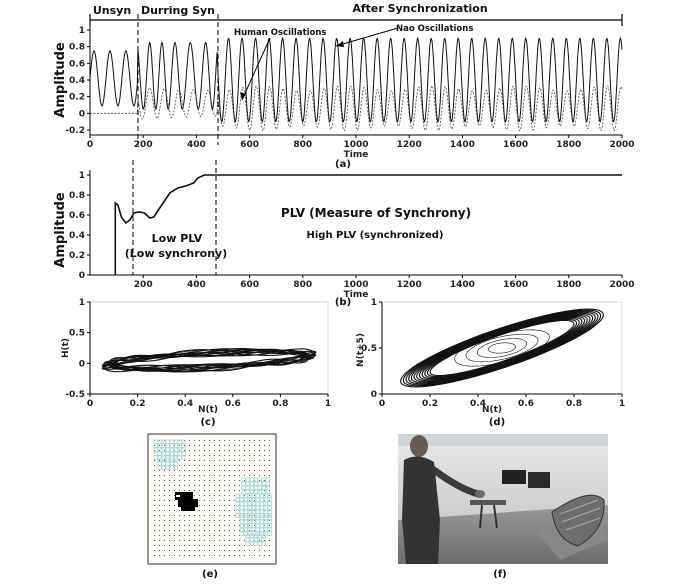 The height and width of the screenshot is (584, 675). Describe the element at coordinates (434, 29) in the screenshot. I see `annotation-nao: Nao Oscillations` at that location.